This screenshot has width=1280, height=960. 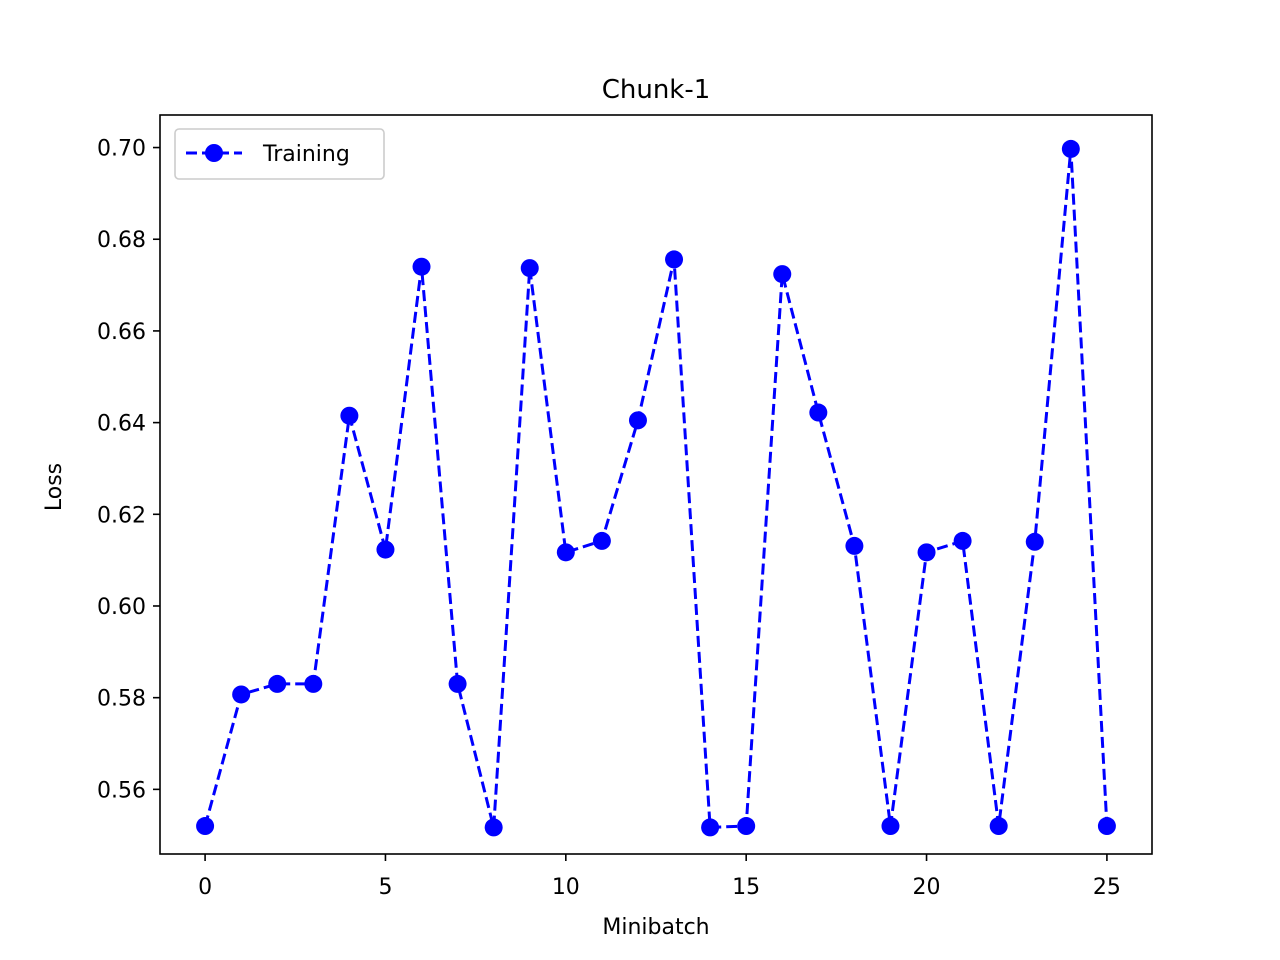 I want to click on x-axis-label: Minibatch, so click(x=655, y=927).